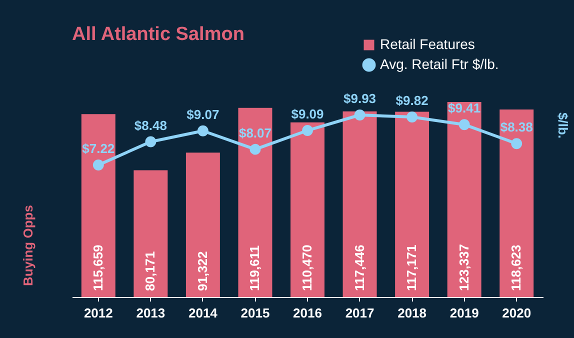 This screenshot has width=574, height=338. What do you see at coordinates (439, 64) in the screenshot?
I see `legend-label: Avg. Retail Ftr $/lb.` at bounding box center [439, 64].